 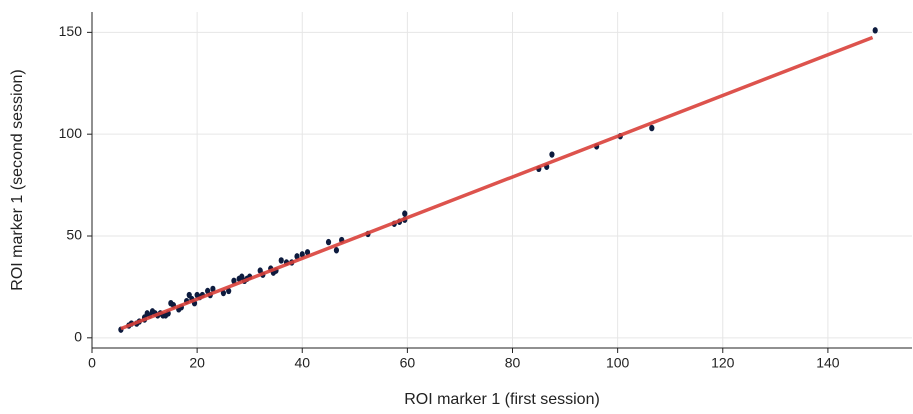 I want to click on y-axis-label: ROI marker 1 (second session), so click(x=17, y=179).